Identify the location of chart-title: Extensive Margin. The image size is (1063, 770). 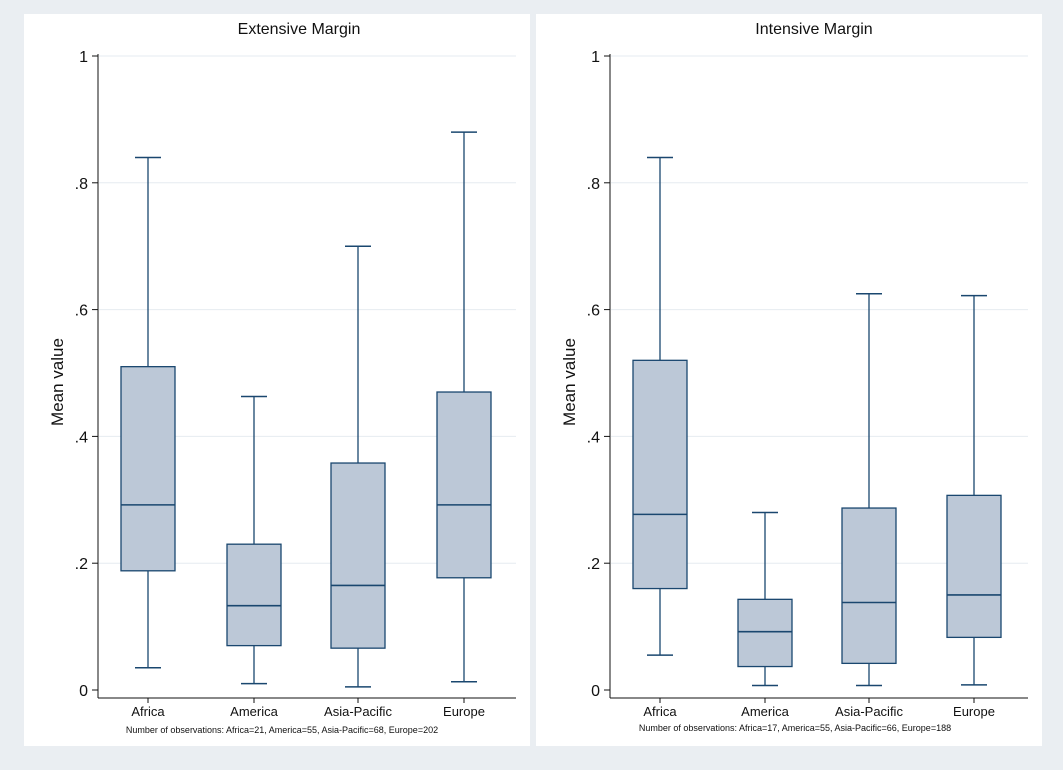
(299, 29).